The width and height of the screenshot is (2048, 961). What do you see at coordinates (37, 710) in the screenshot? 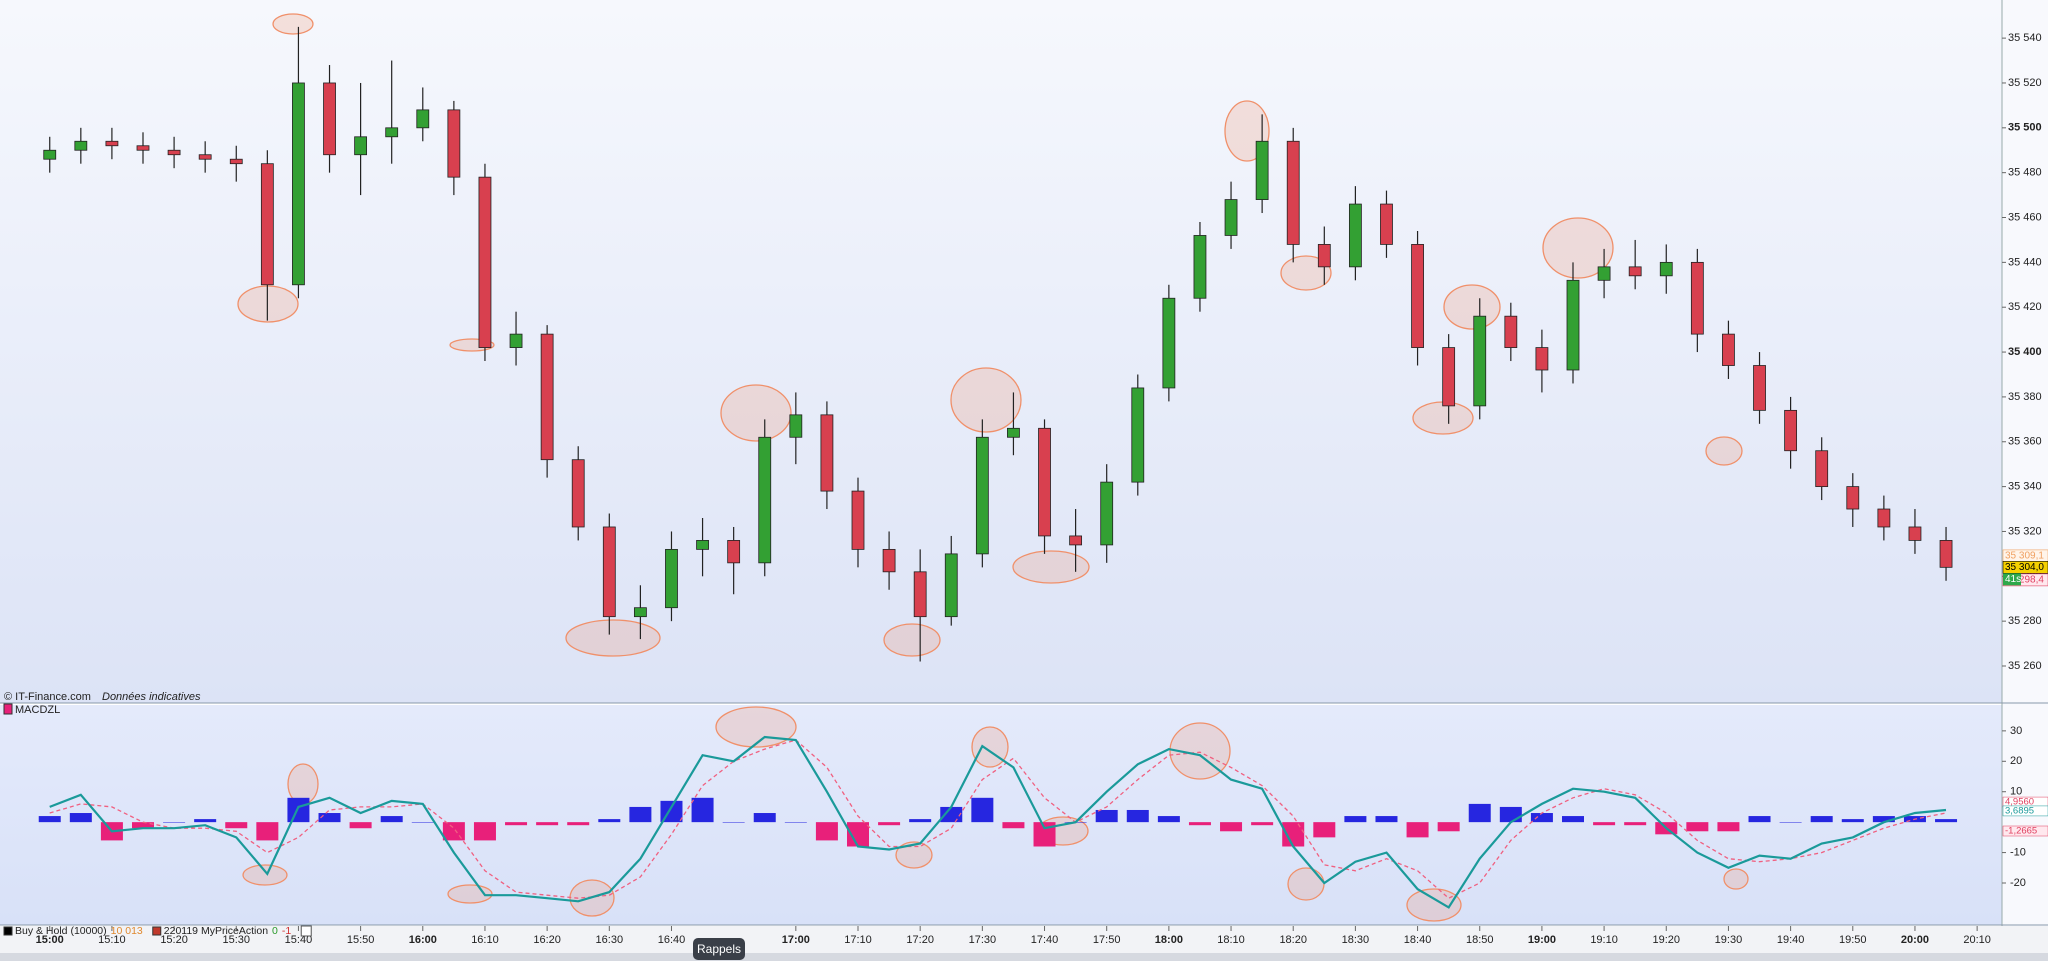
I see `indicator-title: MACDZL` at bounding box center [37, 710].